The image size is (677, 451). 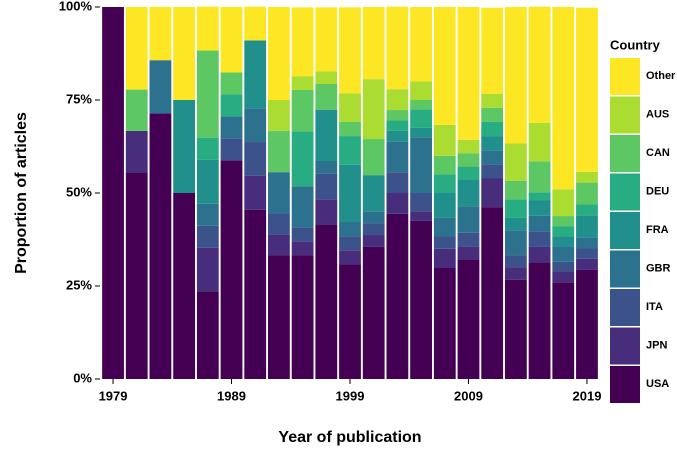 I want to click on y-tick-label: 0%, so click(x=82, y=377).